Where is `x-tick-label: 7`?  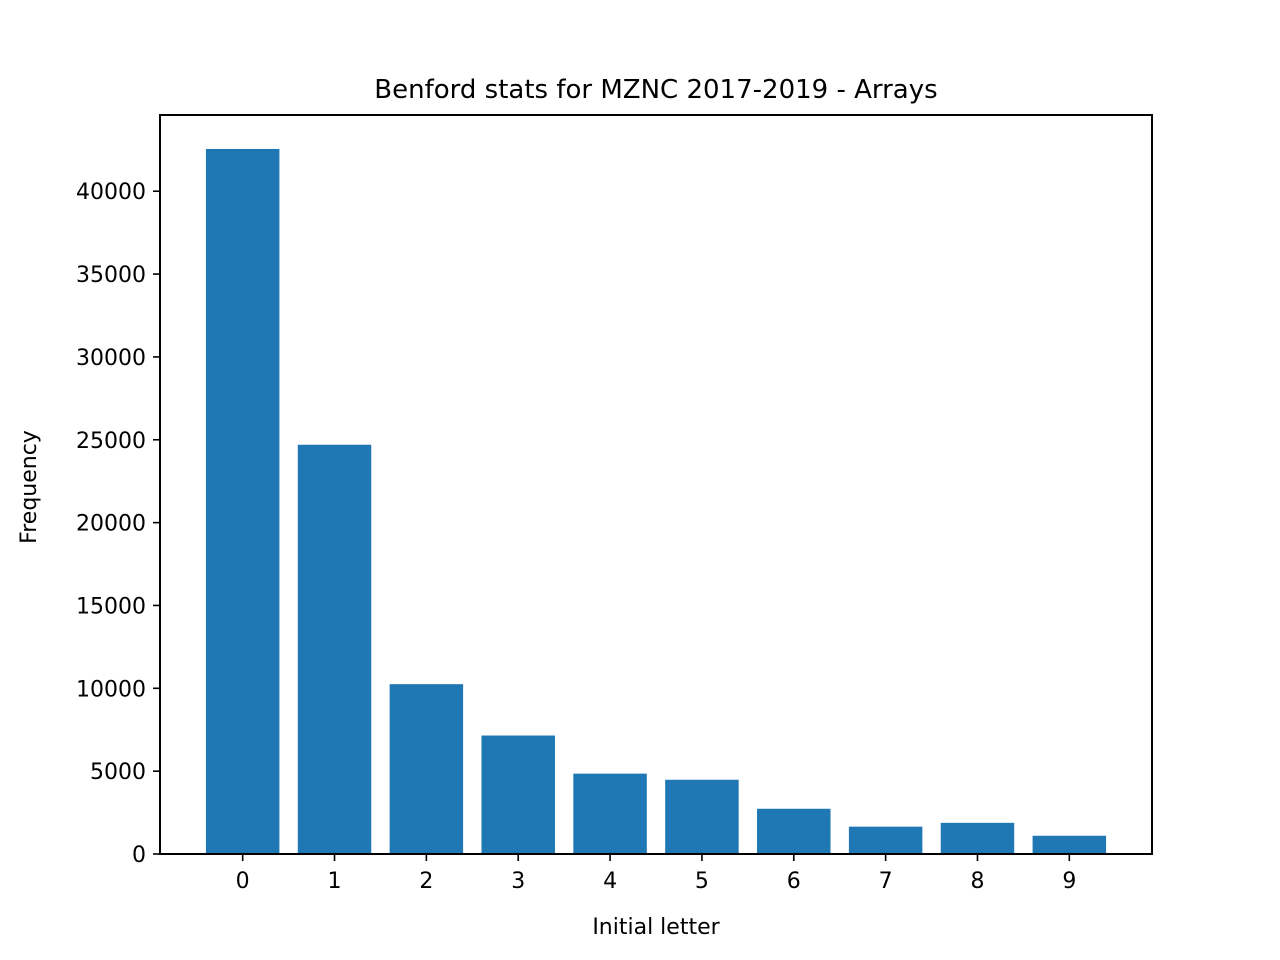
x-tick-label: 7 is located at coordinates (886, 881).